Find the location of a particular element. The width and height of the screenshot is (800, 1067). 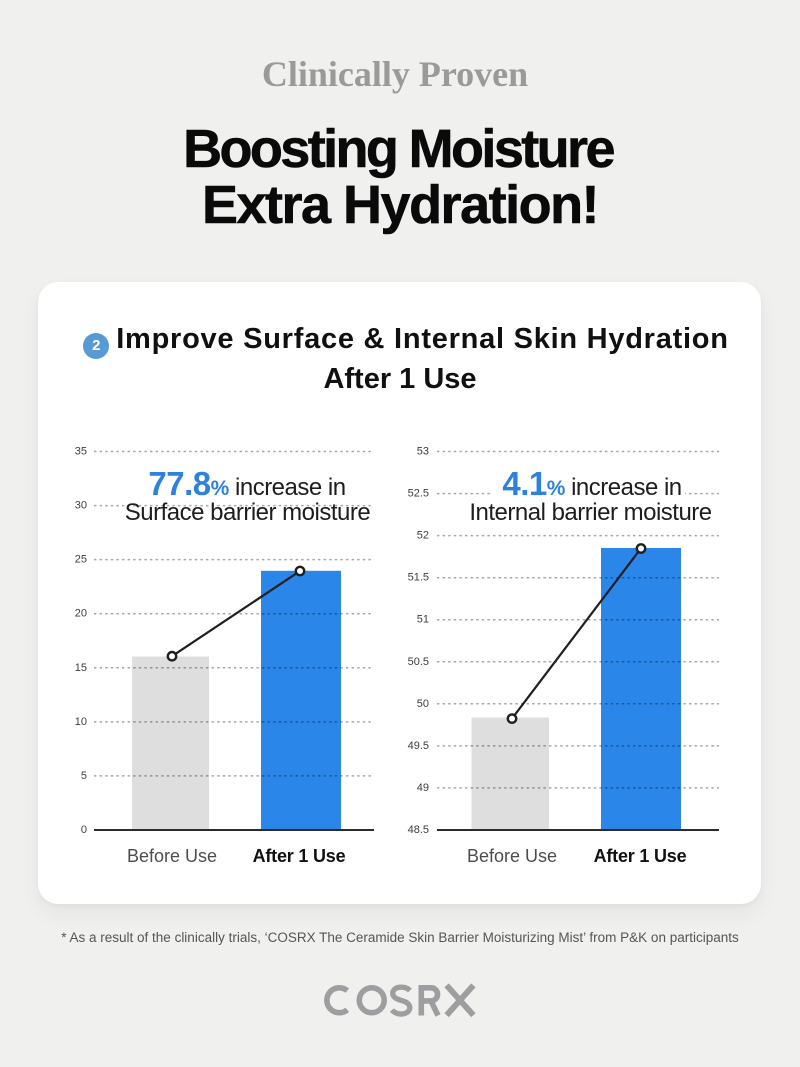

svg-text: 10 is located at coordinates (81, 722).